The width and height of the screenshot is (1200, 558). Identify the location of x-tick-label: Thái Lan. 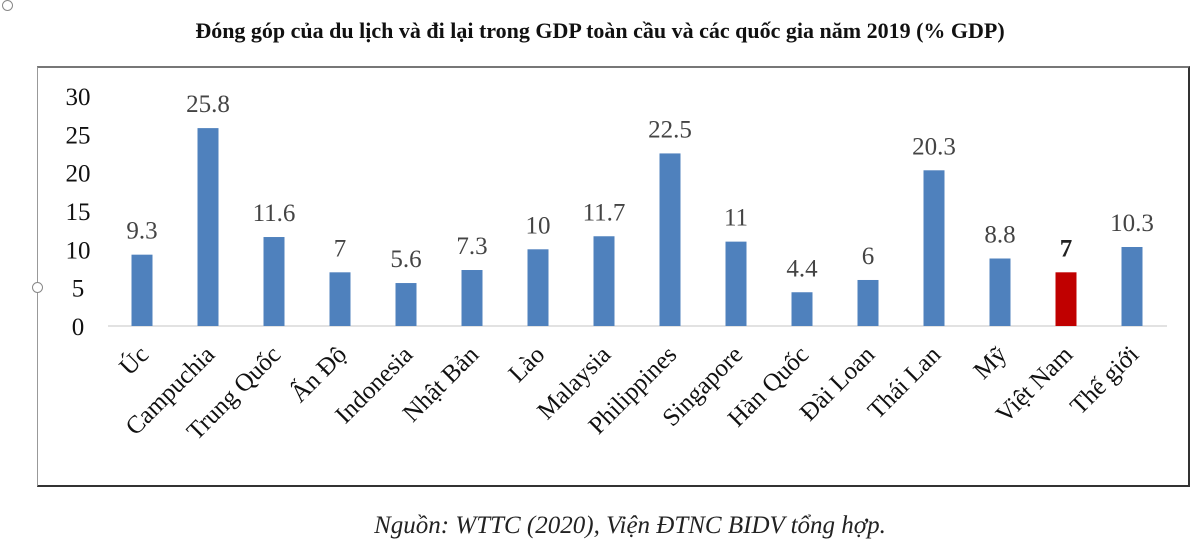
(905, 383).